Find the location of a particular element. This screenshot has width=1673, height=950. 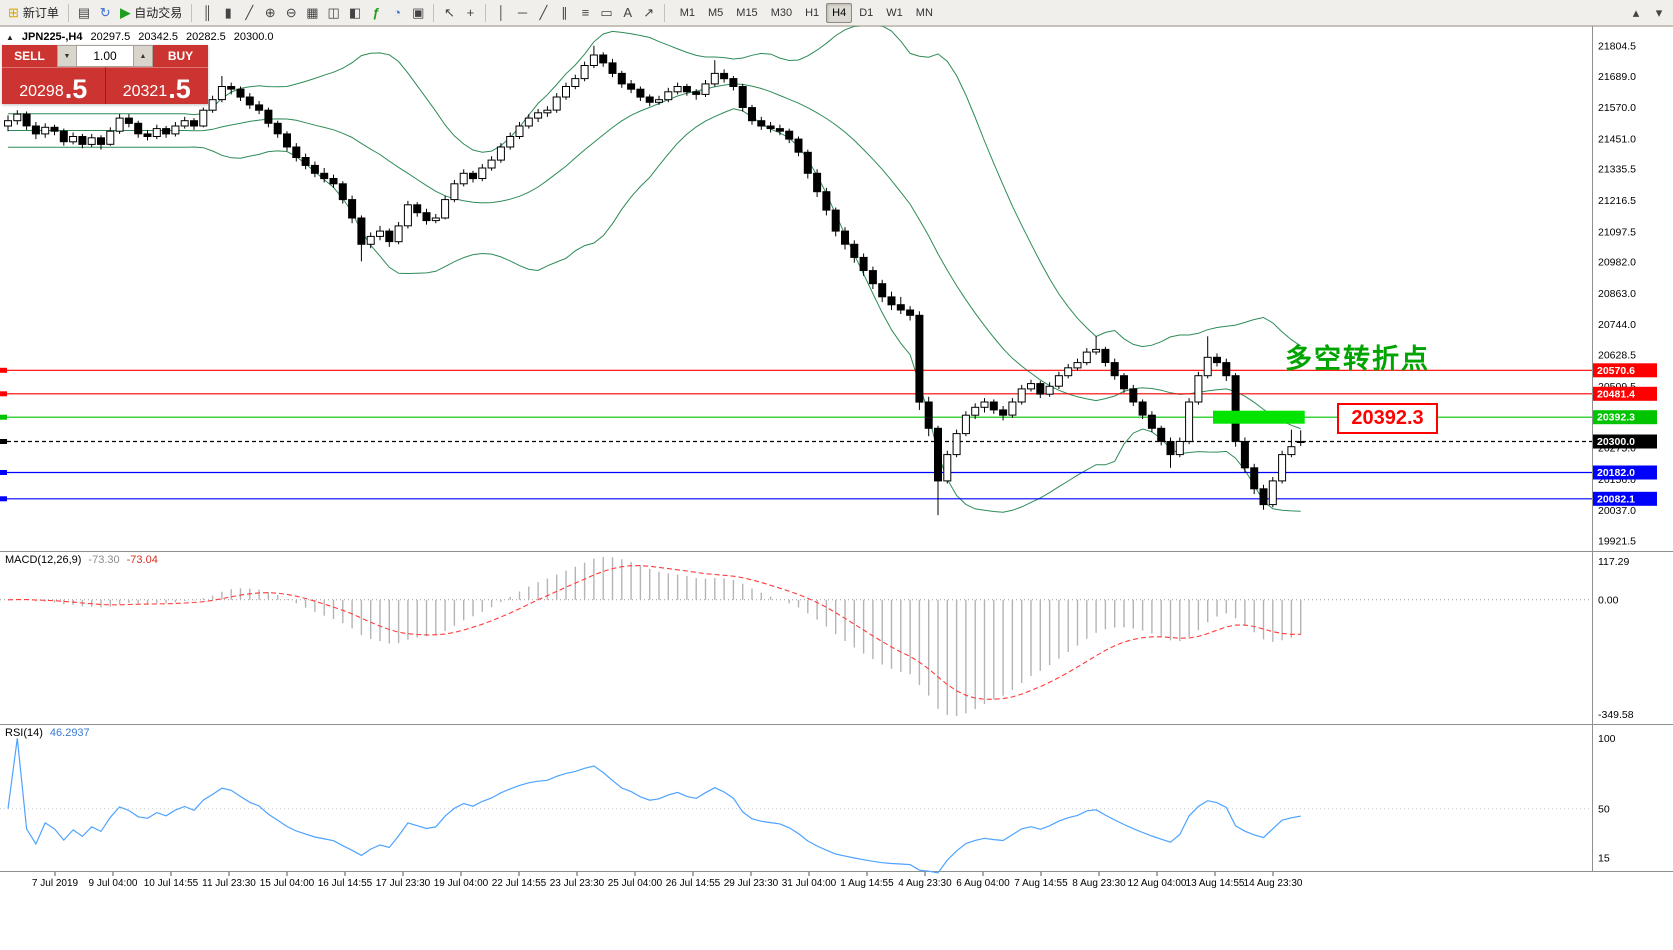

svg-text: 21570.0 is located at coordinates (1617, 108).